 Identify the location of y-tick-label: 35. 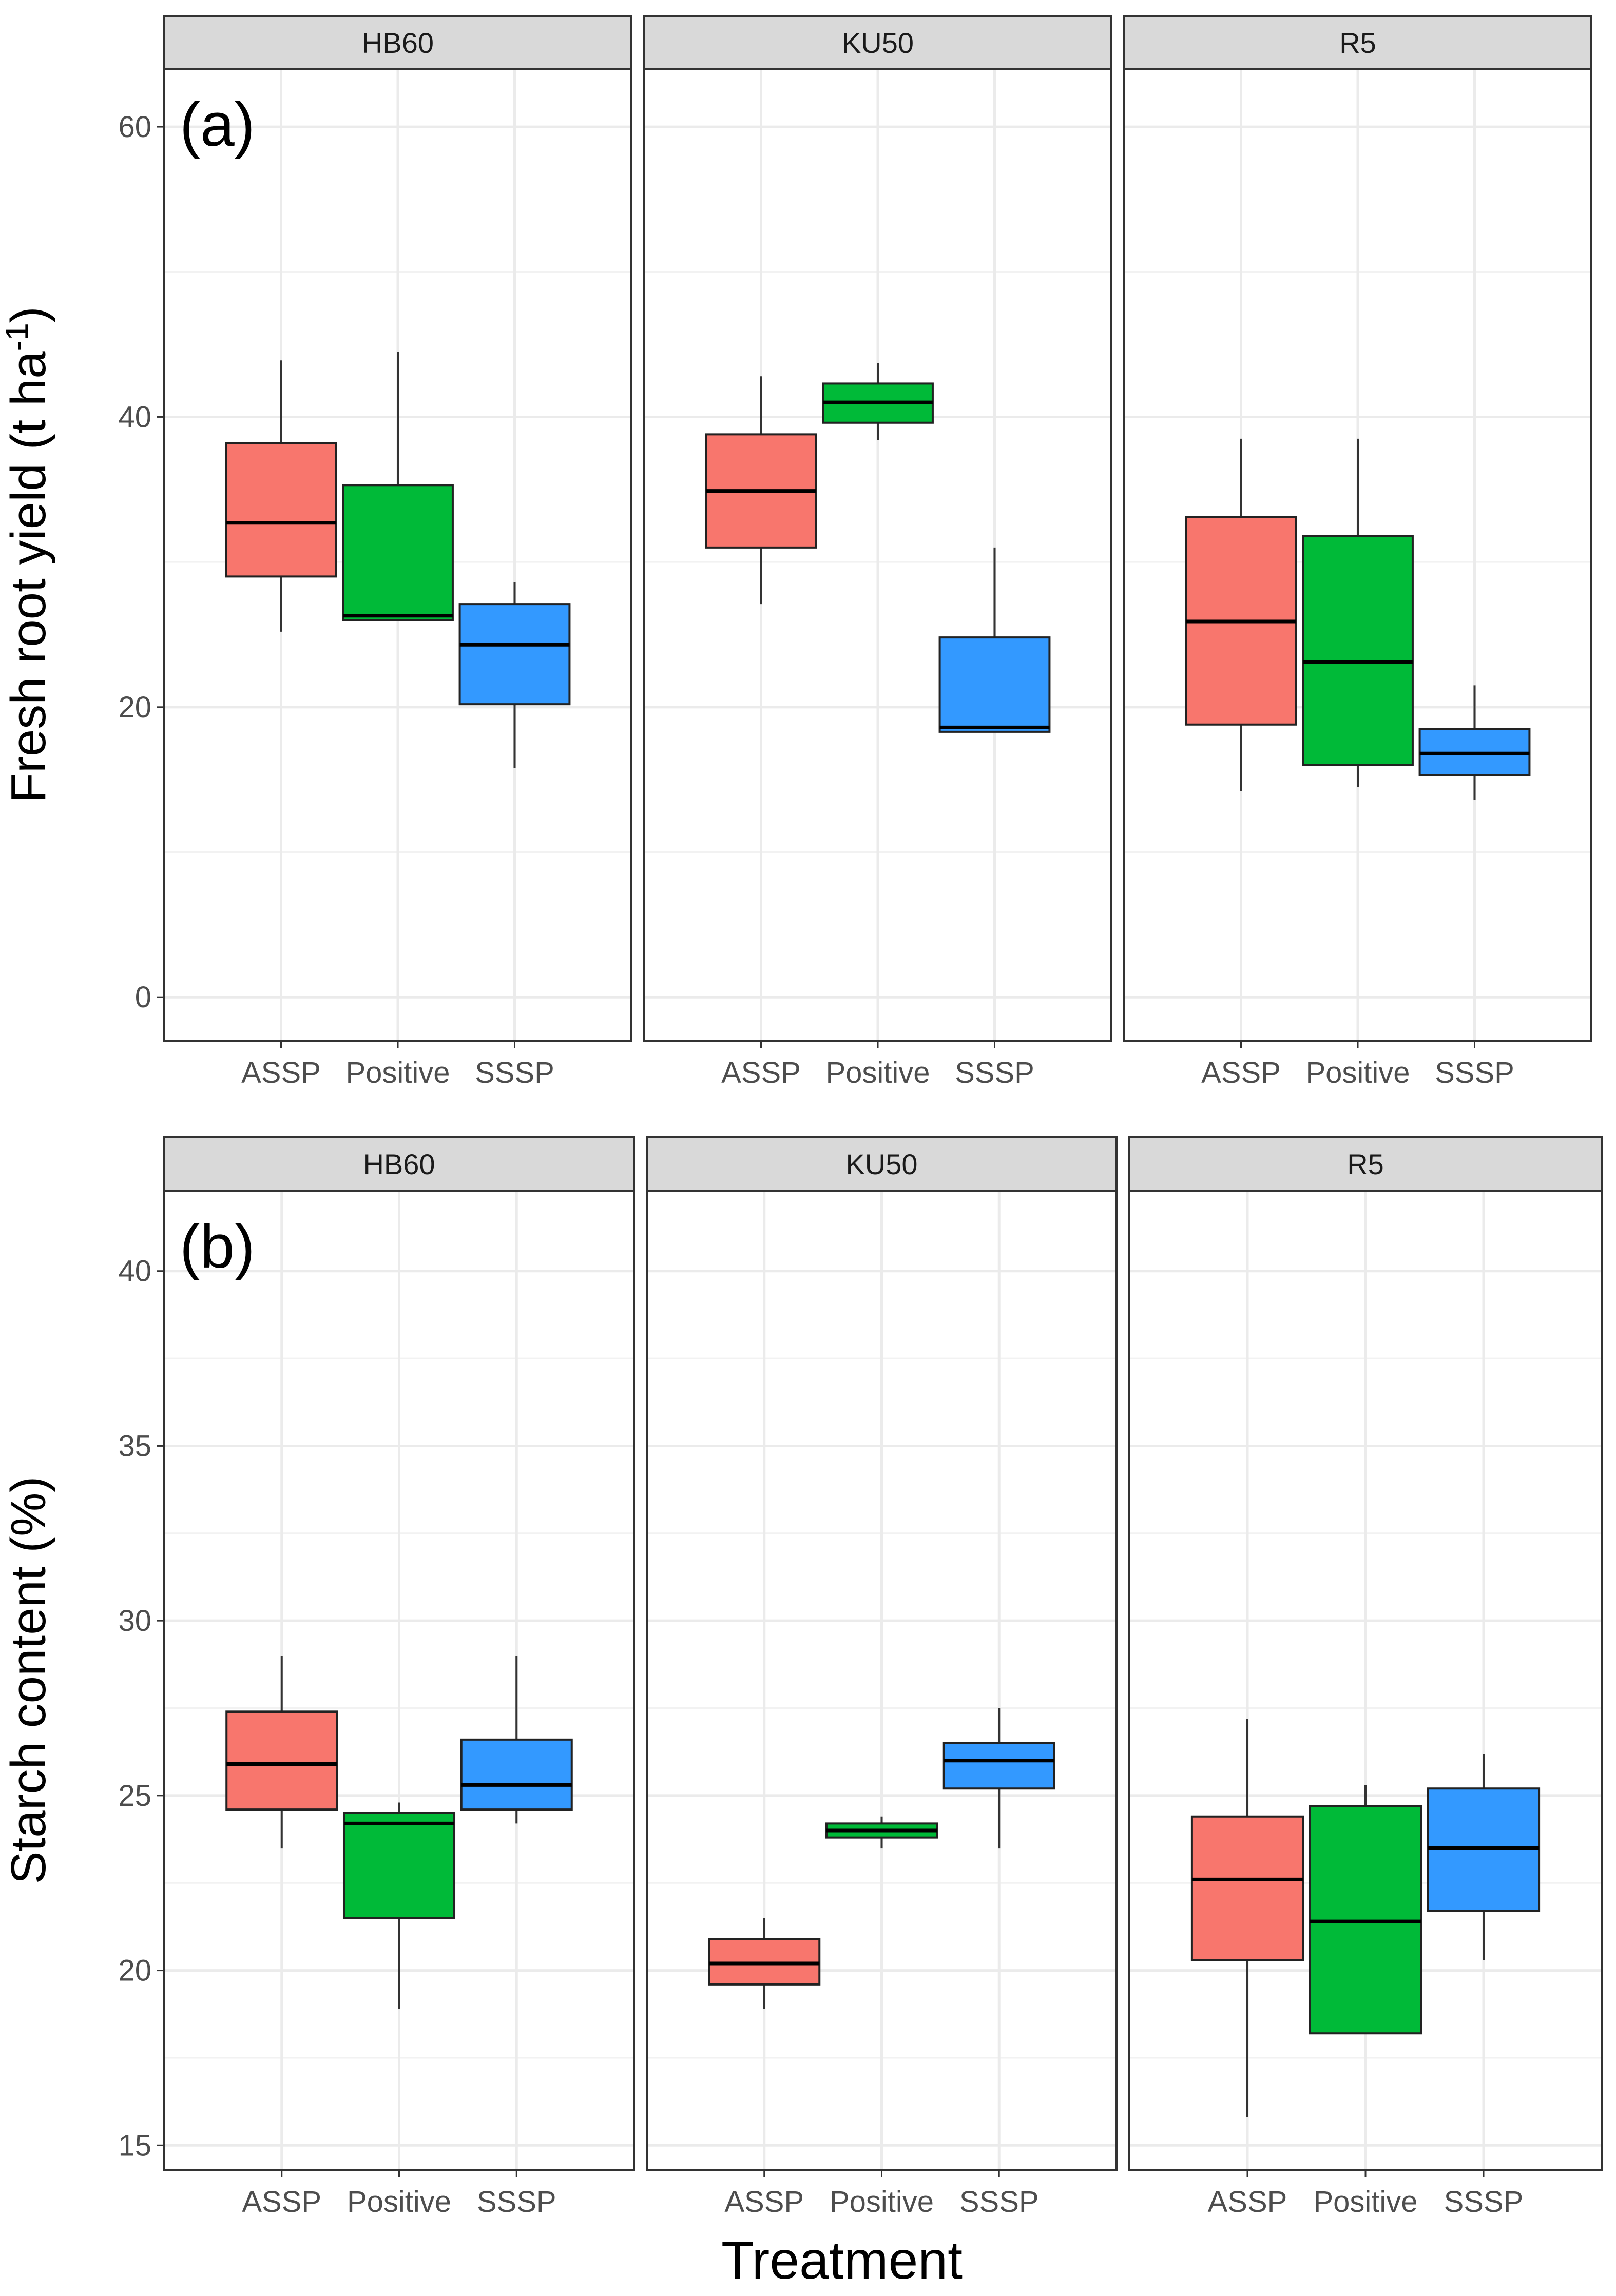
(134, 1446).